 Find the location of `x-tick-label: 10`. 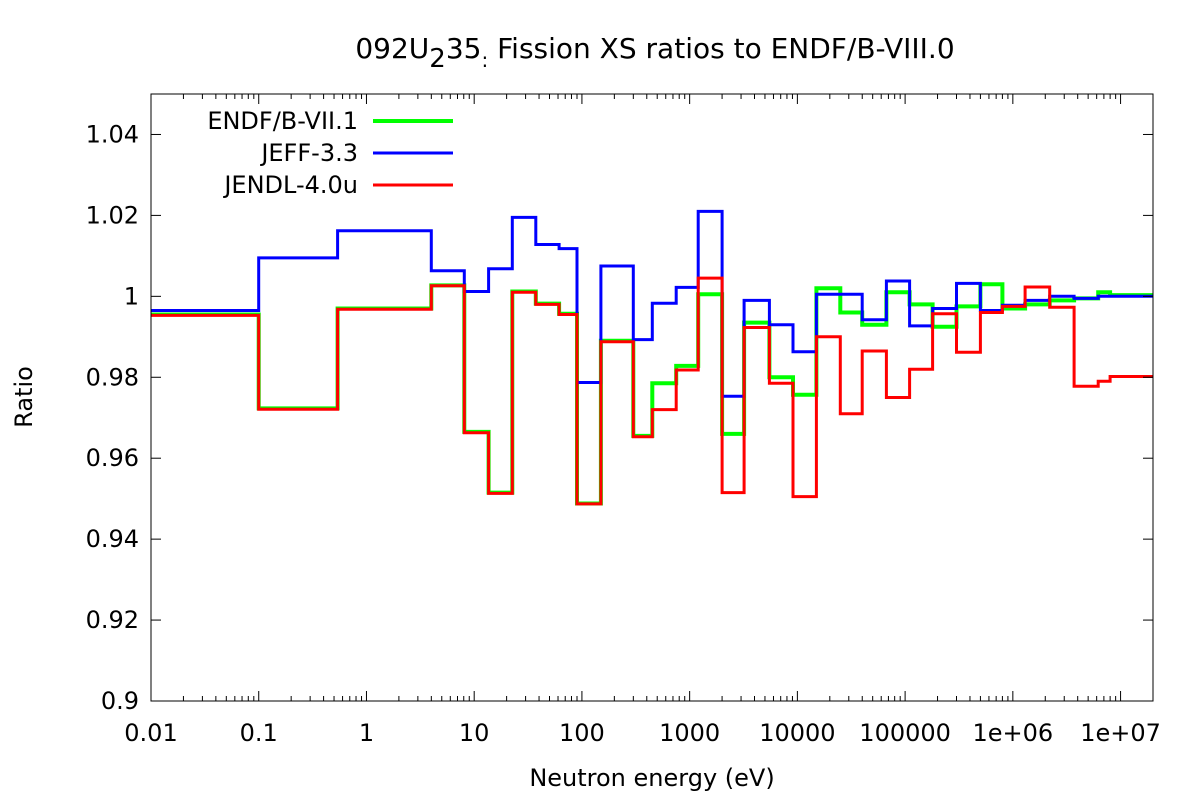

x-tick-label: 10 is located at coordinates (474, 733).